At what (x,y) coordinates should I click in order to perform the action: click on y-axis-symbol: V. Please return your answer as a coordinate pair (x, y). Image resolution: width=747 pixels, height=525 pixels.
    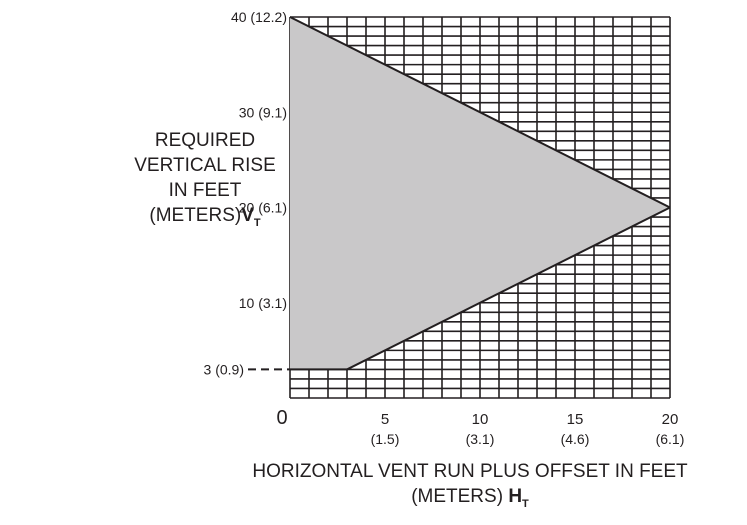
    Looking at the image, I should click on (247, 215).